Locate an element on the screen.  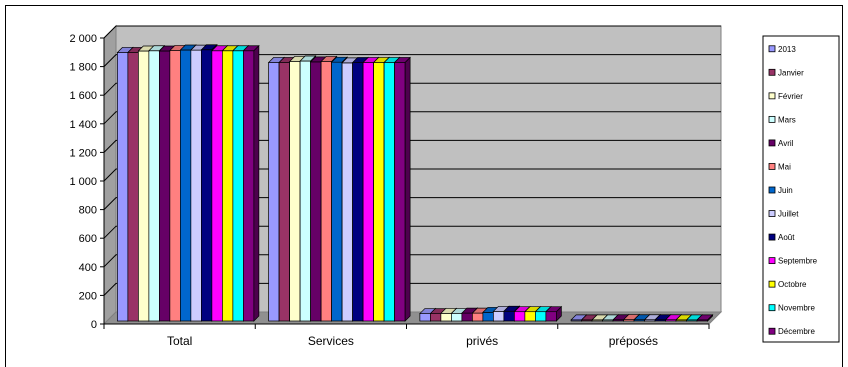
y-tick-label: 1 200 is located at coordinates (83, 153).